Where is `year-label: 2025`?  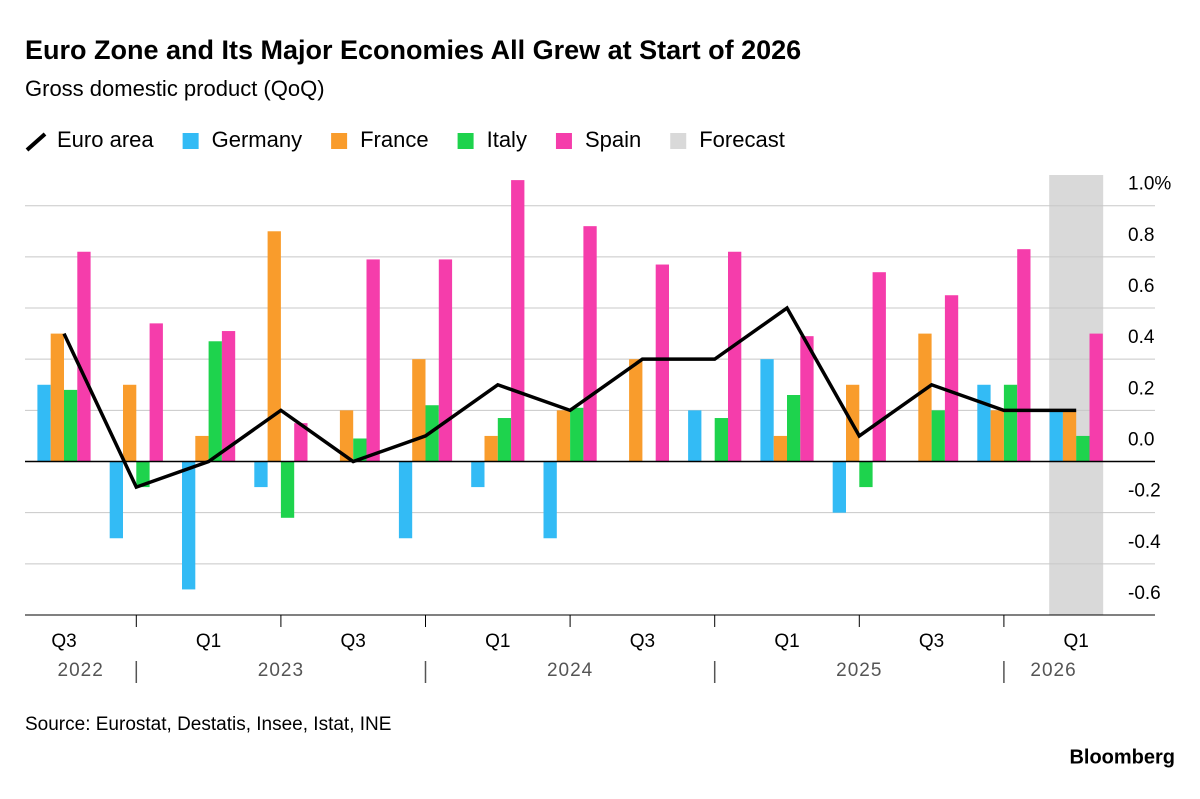
year-label: 2025 is located at coordinates (859, 670).